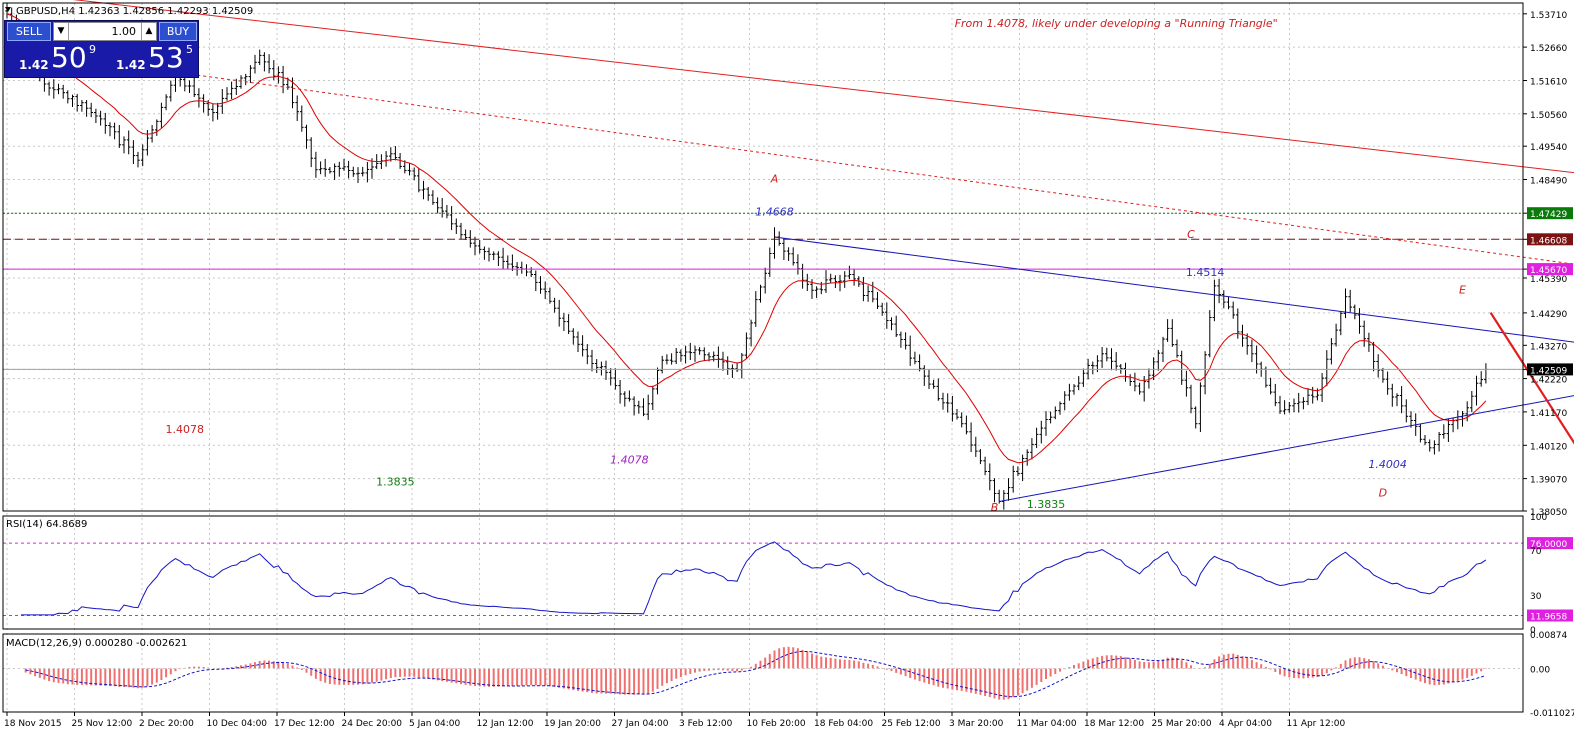 The image size is (1574, 730). What do you see at coordinates (96, 643) in the screenshot?
I see `macd-title: MACD(12,26,9) 0.000280 -0.002621` at bounding box center [96, 643].